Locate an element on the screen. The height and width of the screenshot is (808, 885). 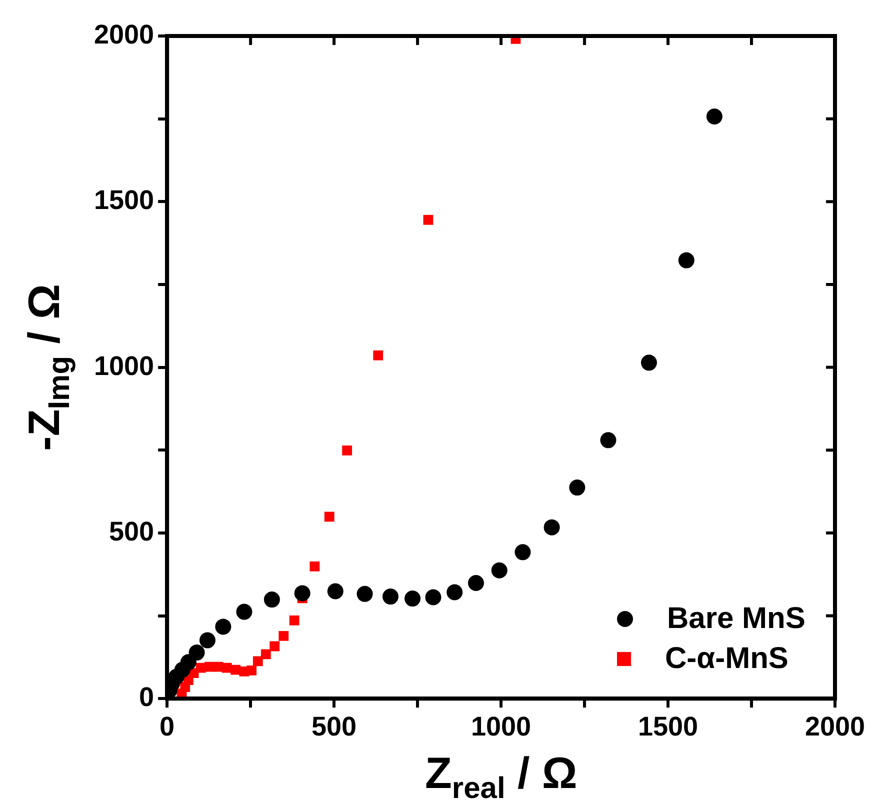
x-tick-label: 2000 is located at coordinates (835, 726).